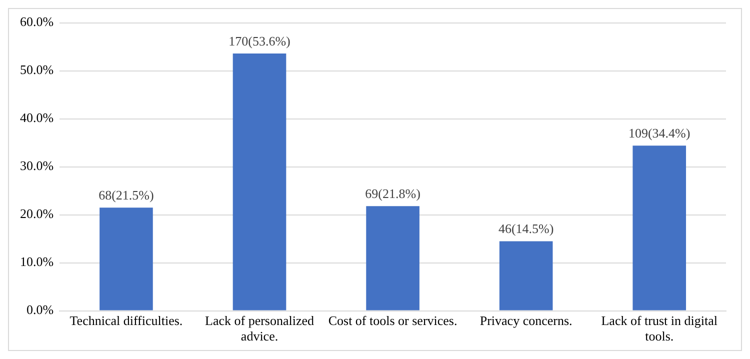 This screenshot has width=750, height=359. Describe the element at coordinates (393, 320) in the screenshot. I see `x-tick-label: Cost of tools or services.` at that location.